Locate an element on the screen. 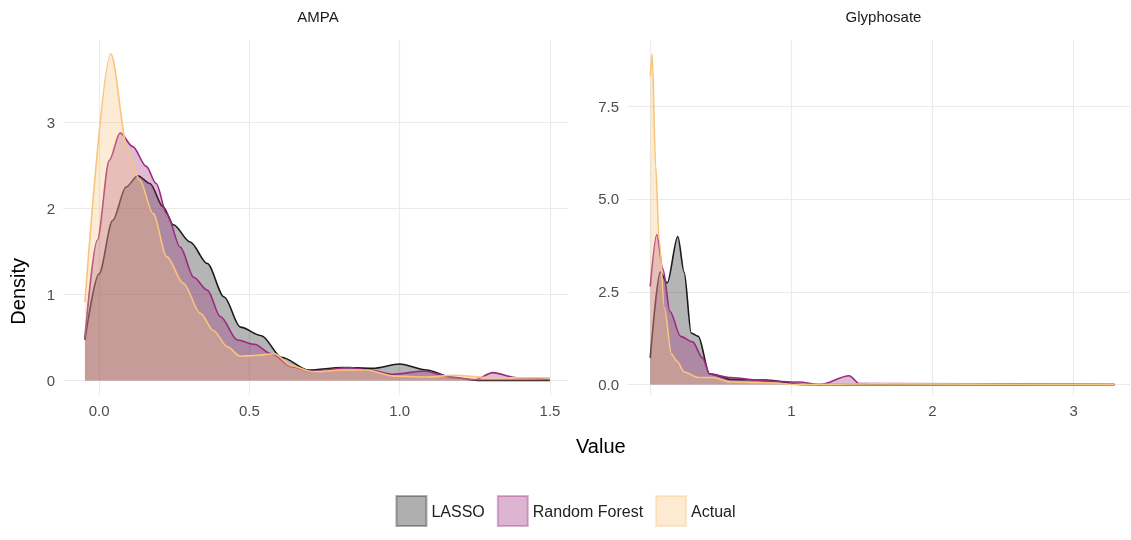  x-tick-label: 1 is located at coordinates (791, 410).